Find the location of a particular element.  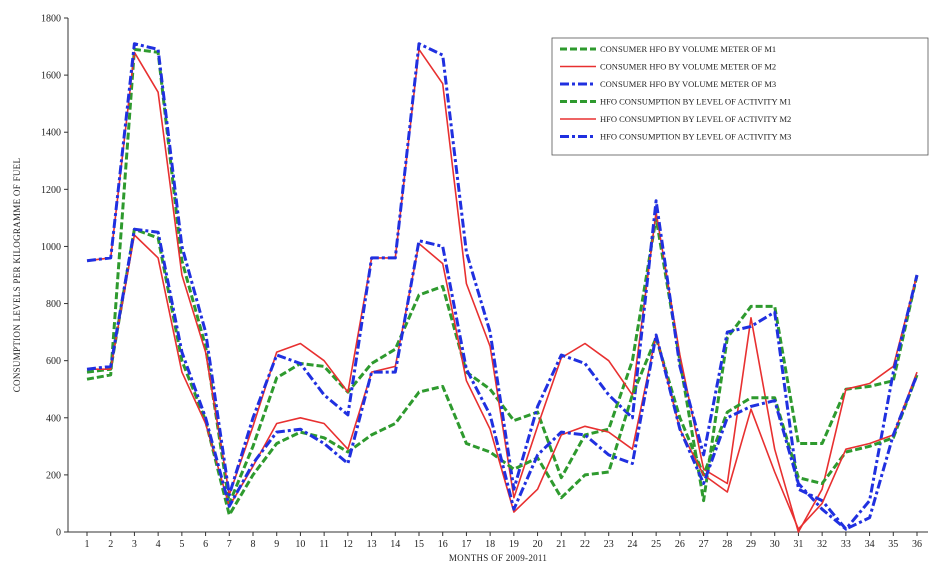

x-tick-label: 3 is located at coordinates (134, 544).